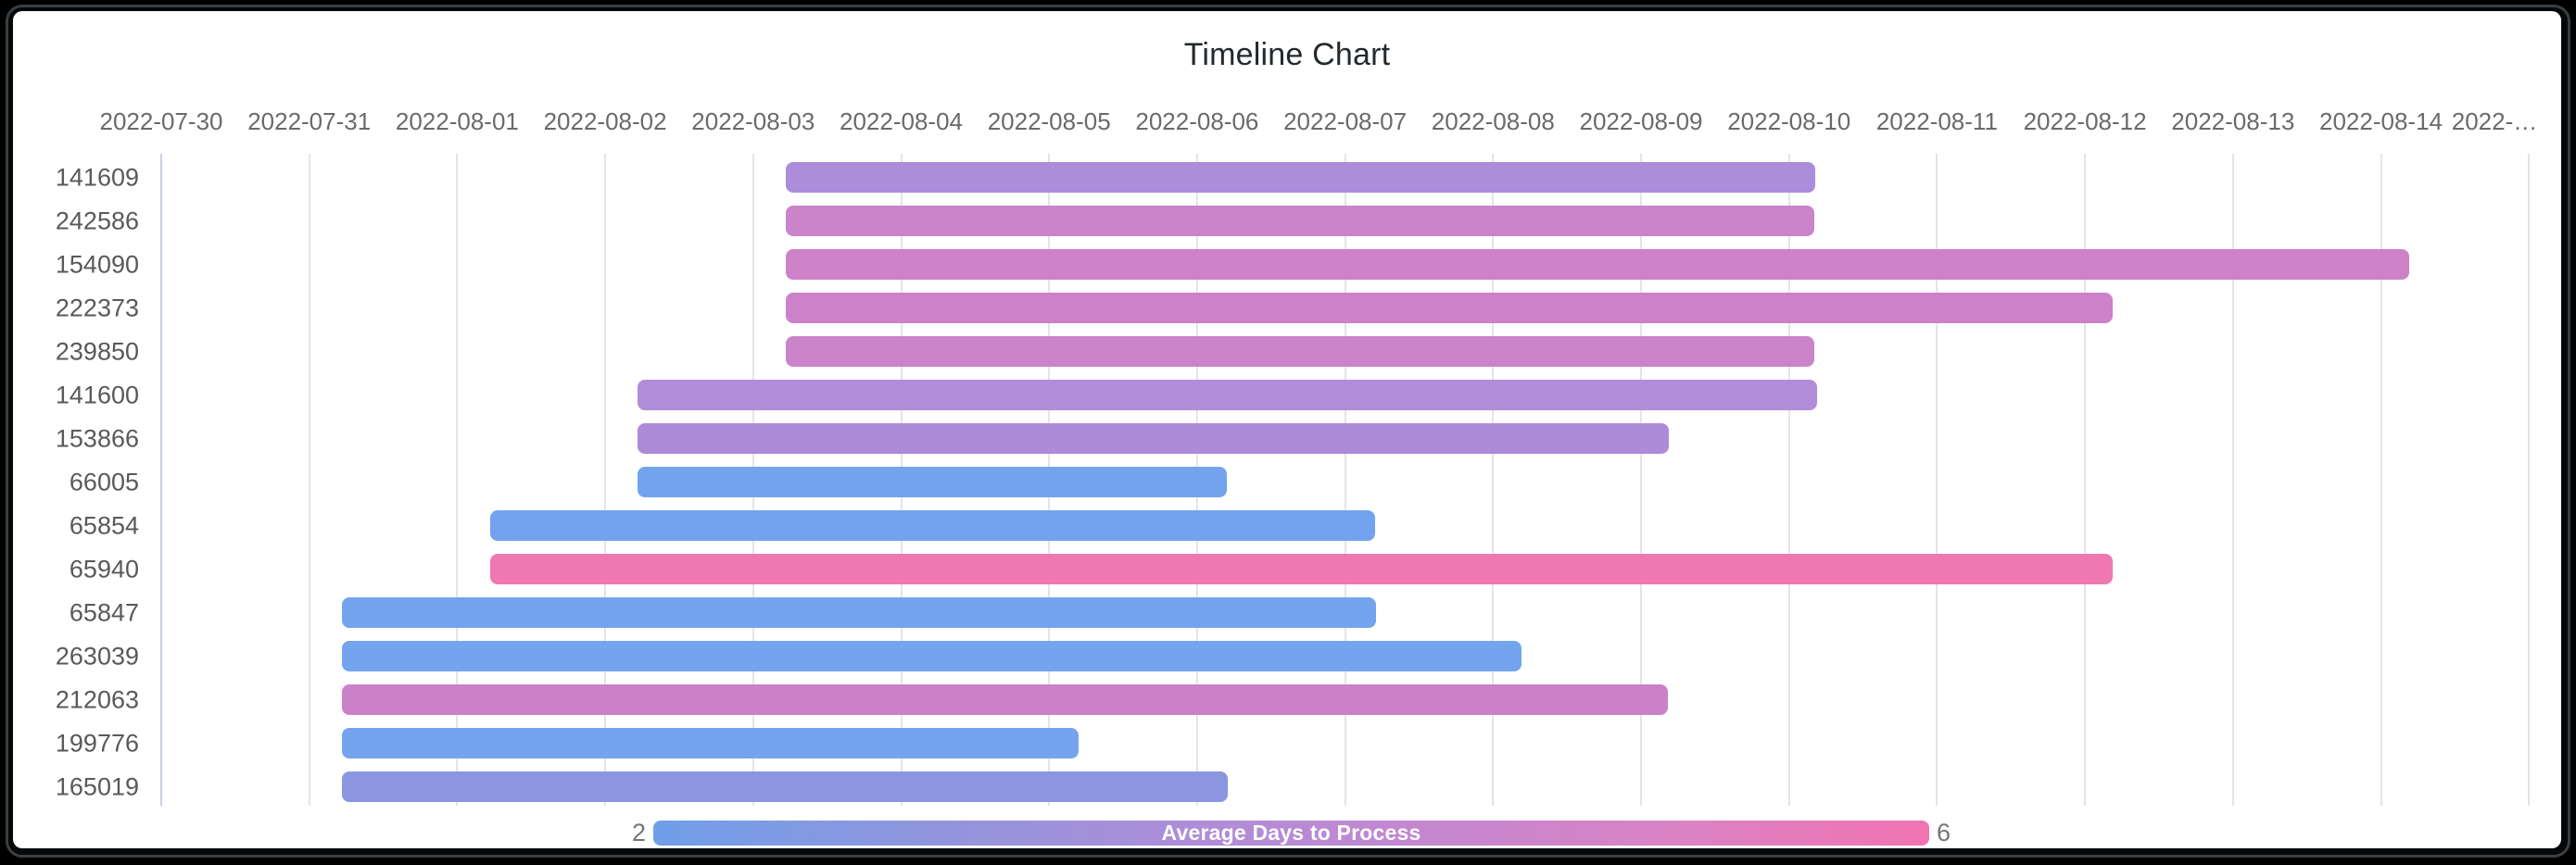 This screenshot has width=2576, height=865. Describe the element at coordinates (97, 656) in the screenshot. I see `y-axis-label: 263039` at that location.